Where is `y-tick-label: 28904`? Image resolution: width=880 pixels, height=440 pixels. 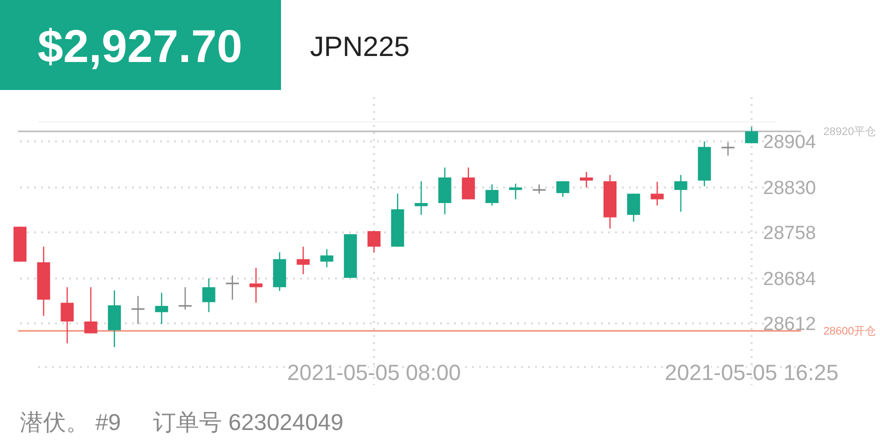 y-tick-label: 28904 is located at coordinates (789, 142).